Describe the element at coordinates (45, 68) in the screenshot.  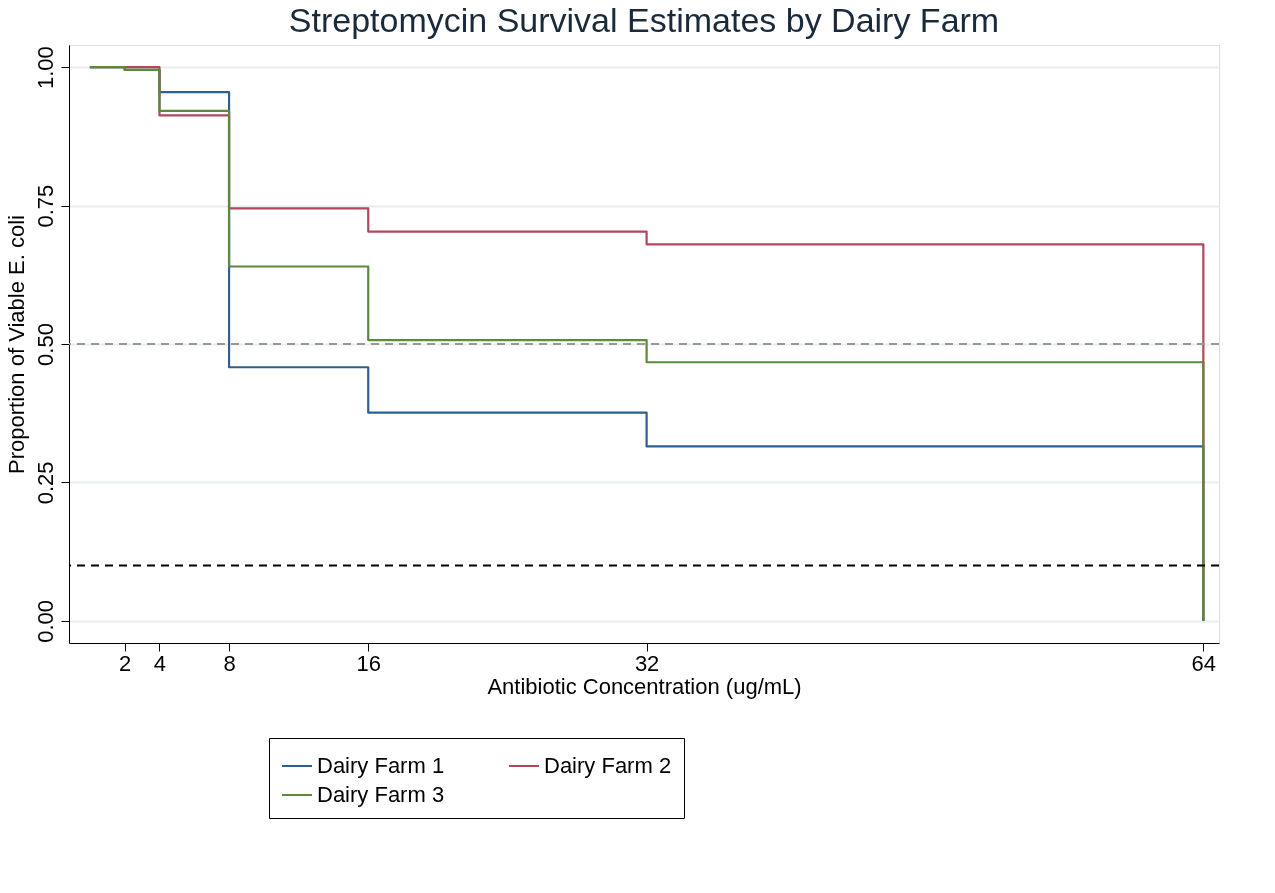
I see `y-tick-label: 1.00` at that location.